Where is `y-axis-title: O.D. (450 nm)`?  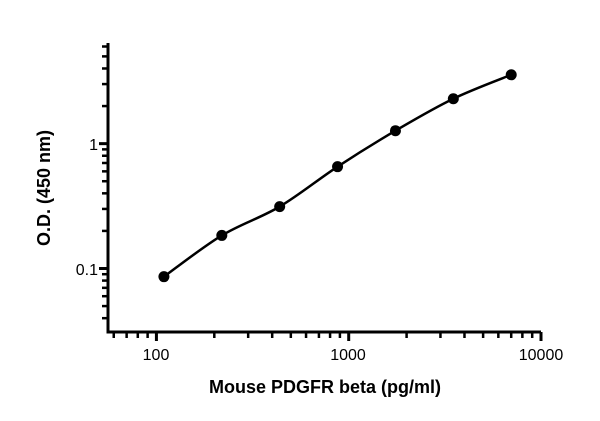
y-axis-title: O.D. (450 nm) is located at coordinates (44, 188).